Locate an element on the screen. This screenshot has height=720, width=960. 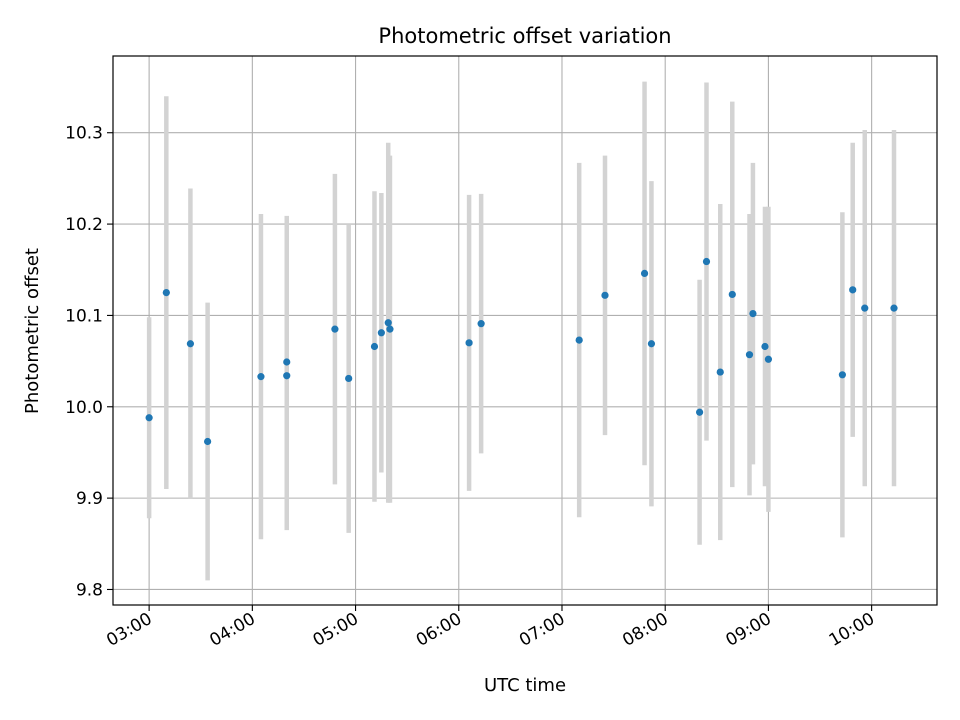
y-tick-label: 10.2 is located at coordinates (84, 225).